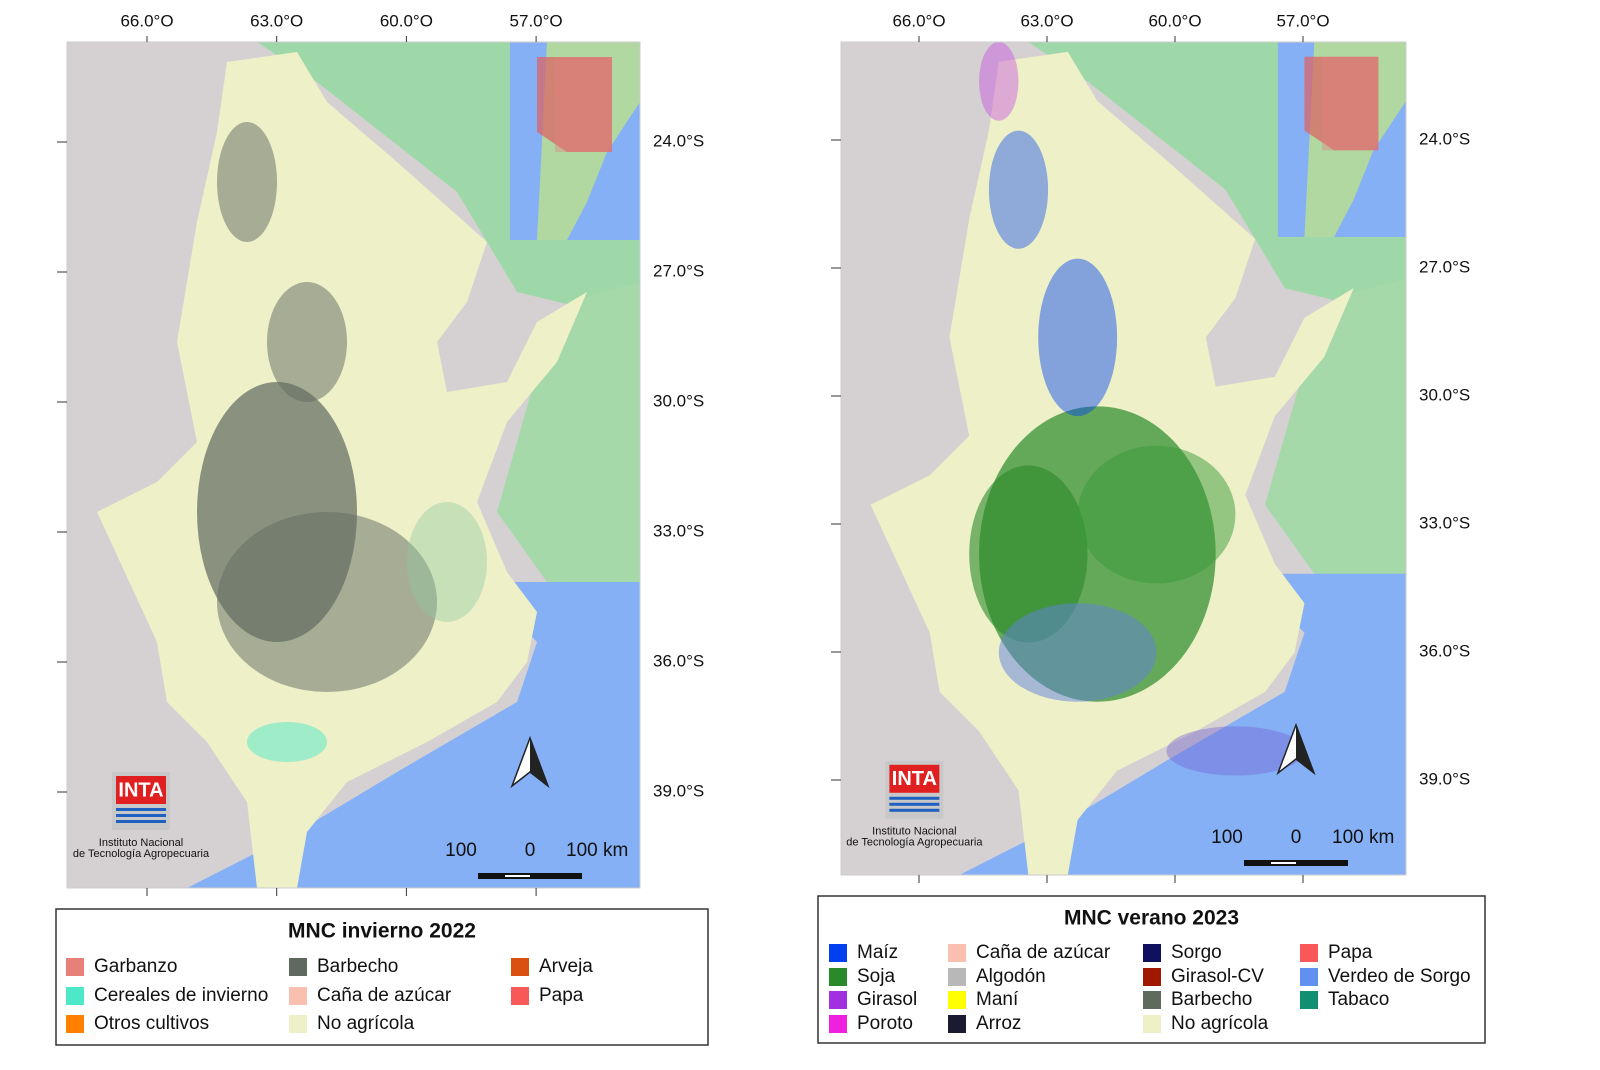 This screenshot has width=1600, height=1070. Describe the element at coordinates (1011, 976) in the screenshot. I see `legend-label: Algodón` at that location.